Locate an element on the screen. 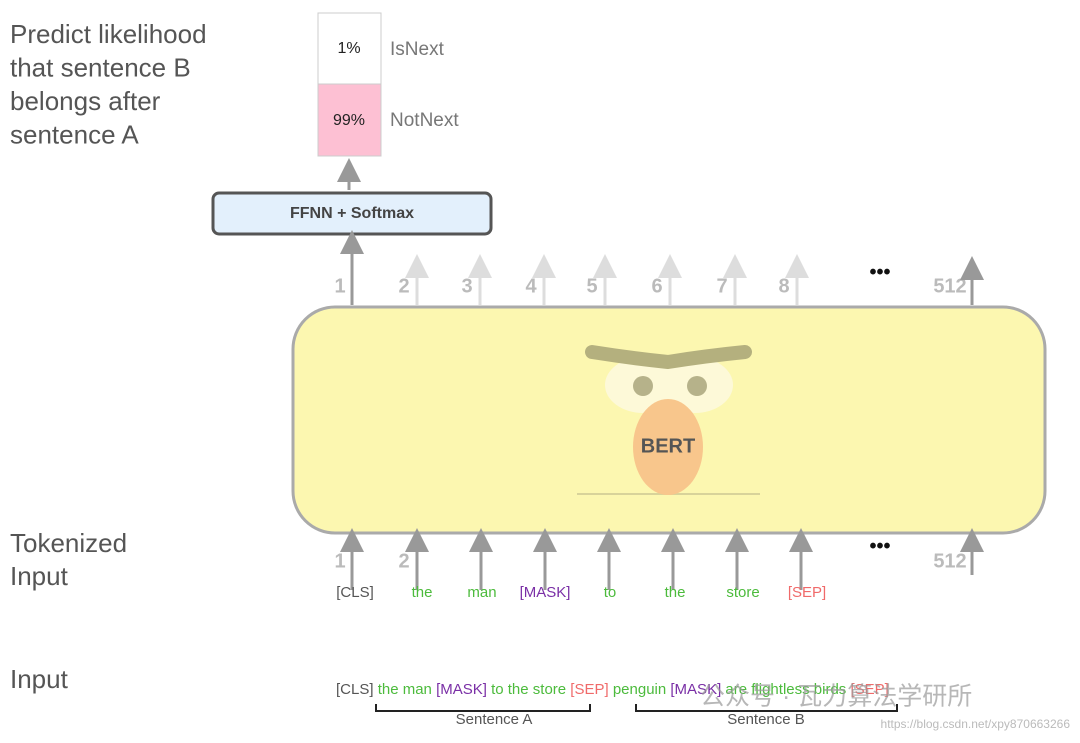  sentence-piece: to the store is located at coordinates (530, 689).